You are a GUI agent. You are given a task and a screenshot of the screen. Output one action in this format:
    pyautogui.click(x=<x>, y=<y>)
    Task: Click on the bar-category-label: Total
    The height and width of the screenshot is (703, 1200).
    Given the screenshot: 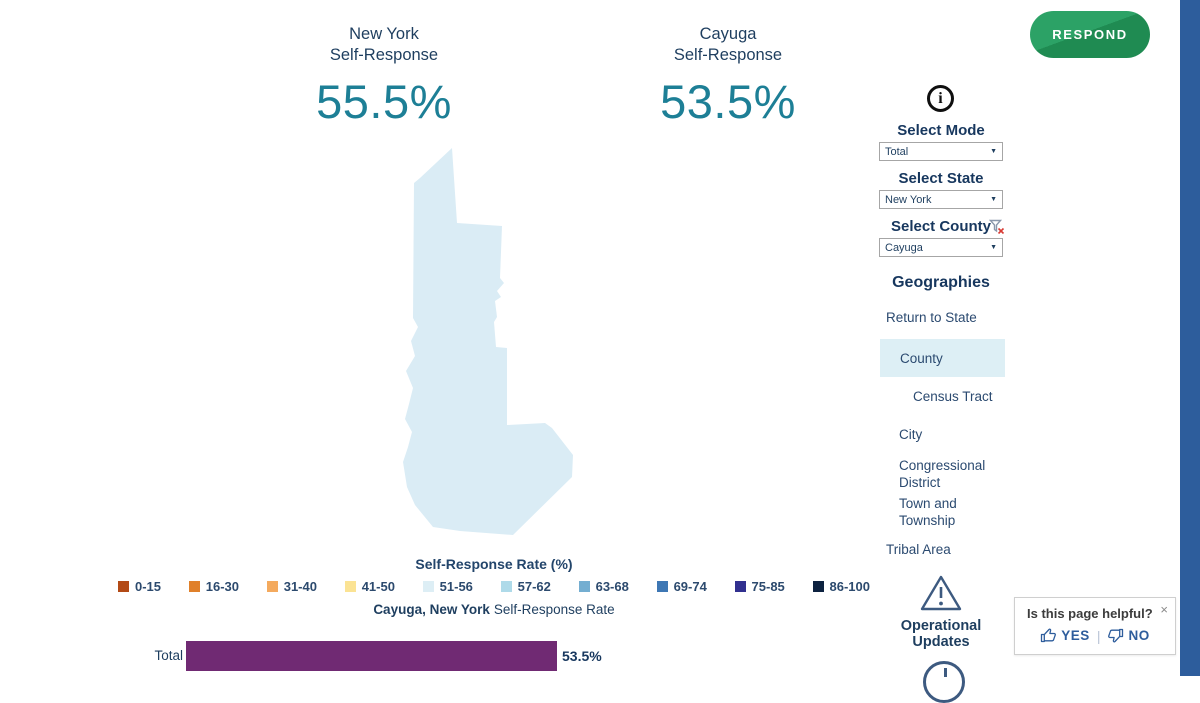 What is the action you would take?
    pyautogui.click(x=168, y=655)
    